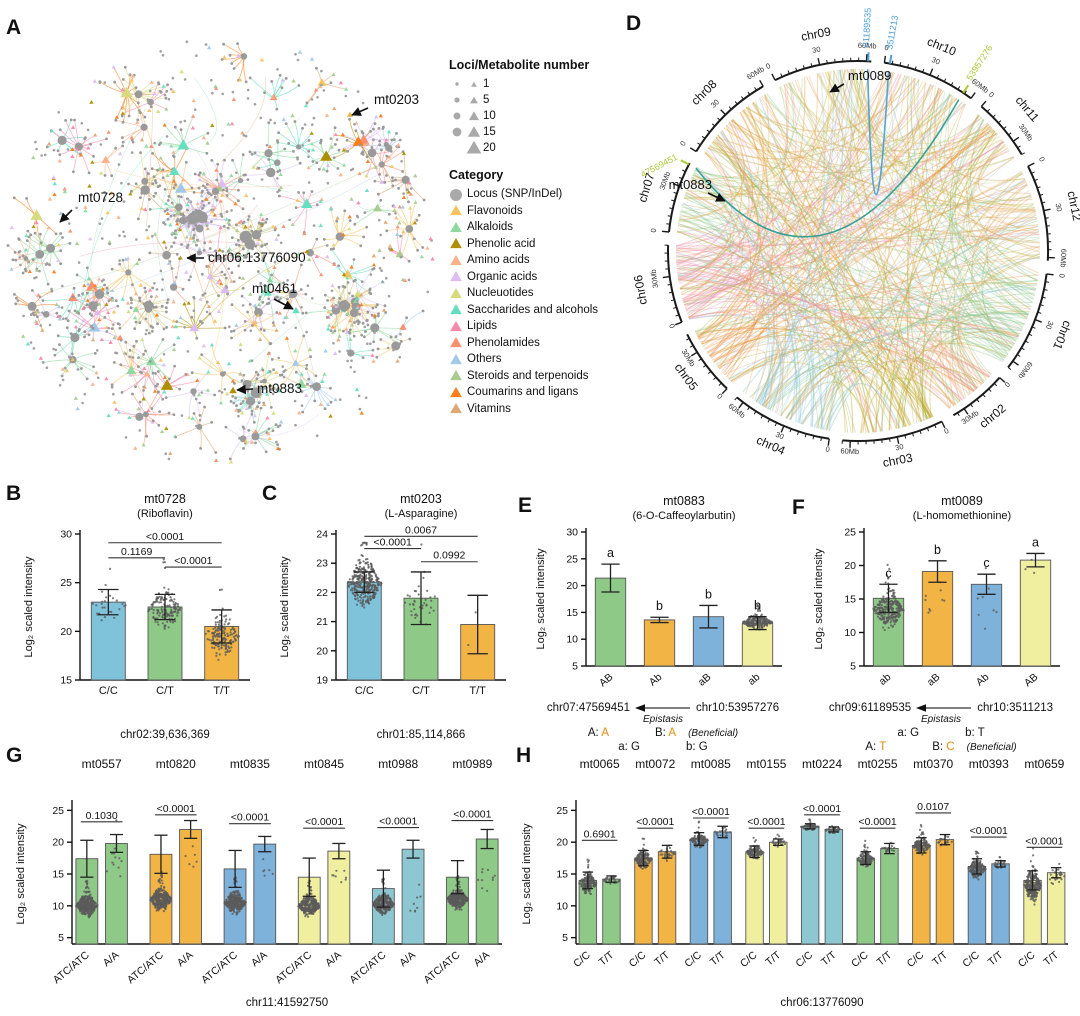  Describe the element at coordinates (279, 388) in the screenshot. I see `svg-text: mt0883` at that location.